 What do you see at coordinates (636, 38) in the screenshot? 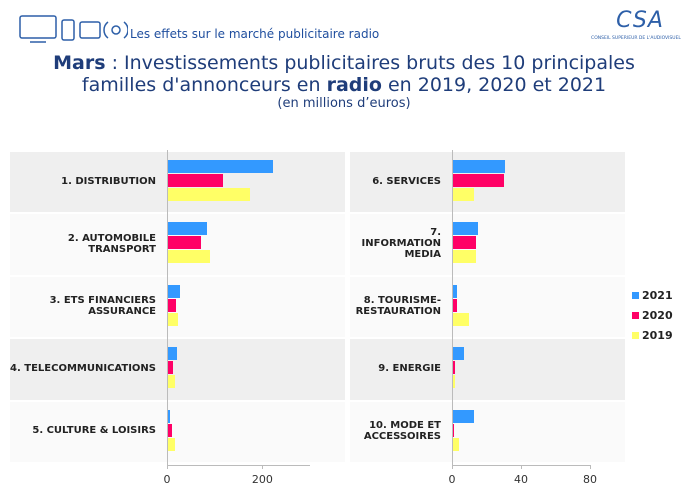
I see `logo-caption: CONSEIL SUPERIEUR DE L'AUDIOVISUEL` at bounding box center [636, 38].